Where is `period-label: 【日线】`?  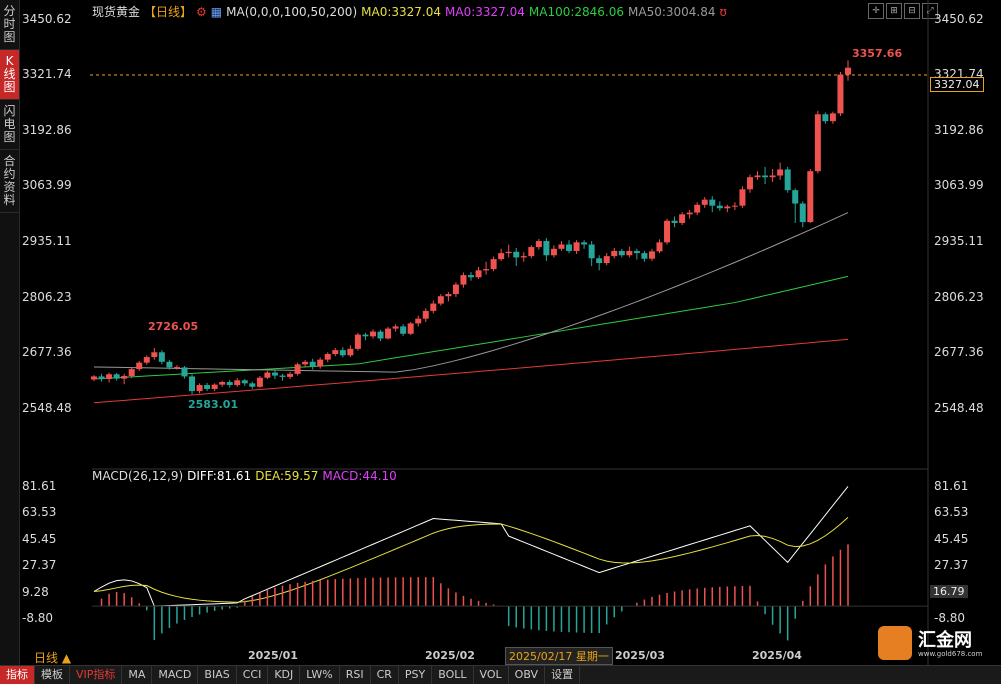 period-label: 【日线】 is located at coordinates (168, 12).